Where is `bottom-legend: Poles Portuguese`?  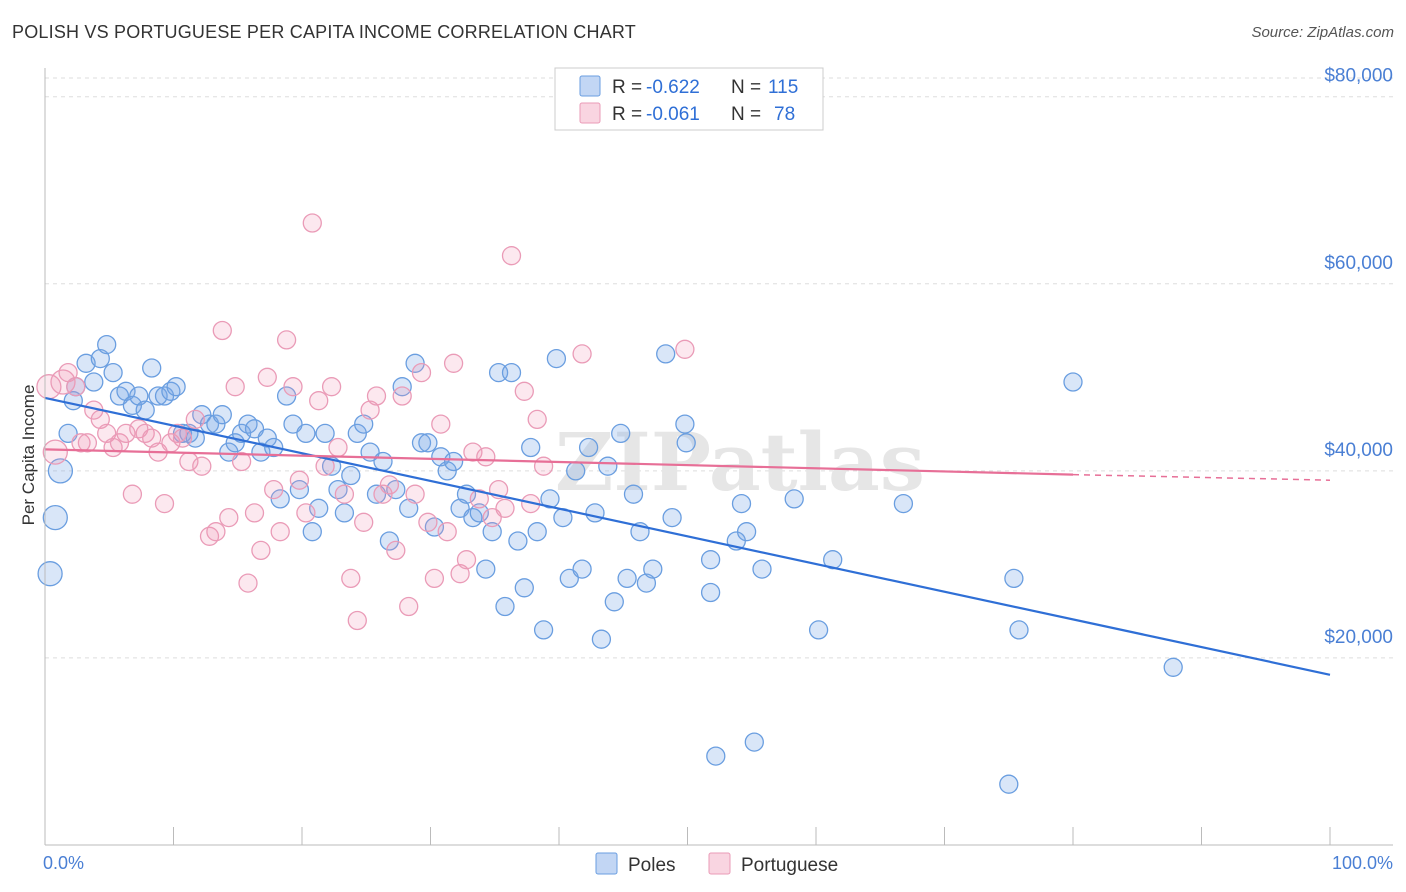
bottom-legend: Poles Portuguese is located at coordinates (716, 864).